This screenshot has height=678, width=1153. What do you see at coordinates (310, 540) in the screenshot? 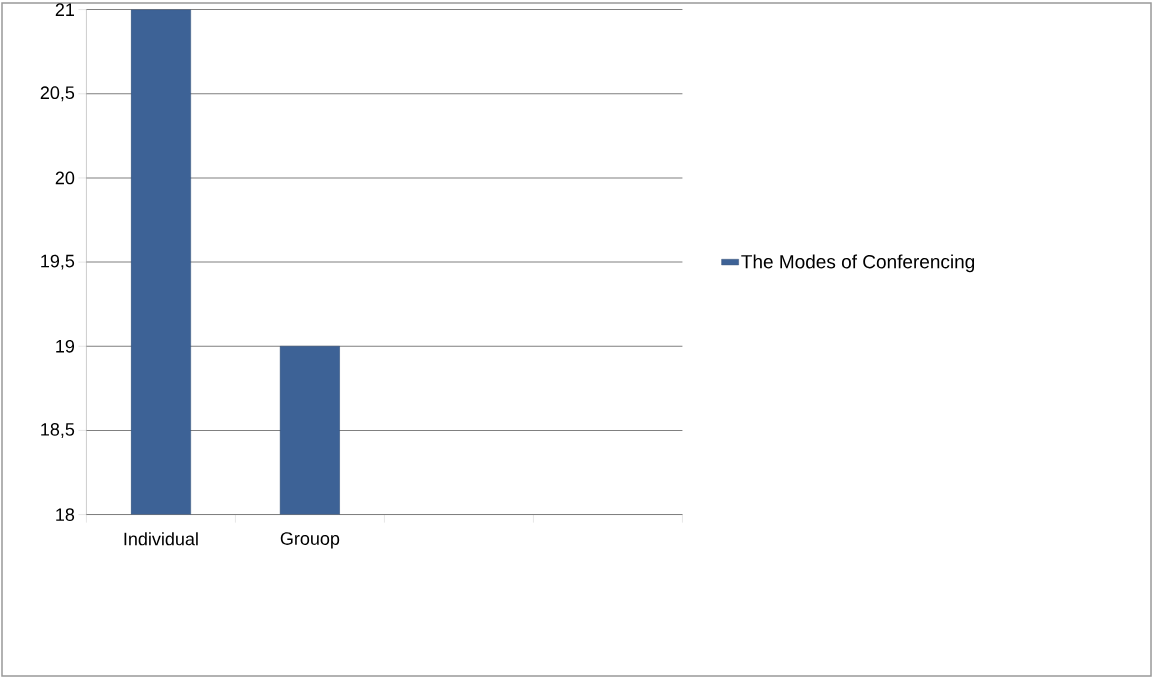
I see `x-tick-label: Grouop` at bounding box center [310, 540].